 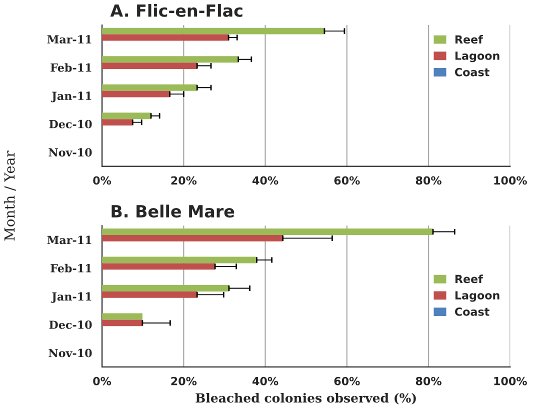 I want to click on chart-title: A. Flic-en-Flac, so click(x=176, y=10).